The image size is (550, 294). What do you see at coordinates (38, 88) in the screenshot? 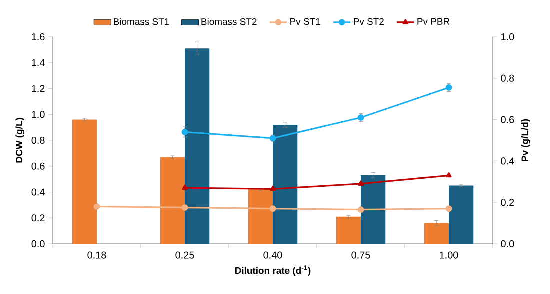
I see `y-tick-label: 1.2` at bounding box center [38, 88].